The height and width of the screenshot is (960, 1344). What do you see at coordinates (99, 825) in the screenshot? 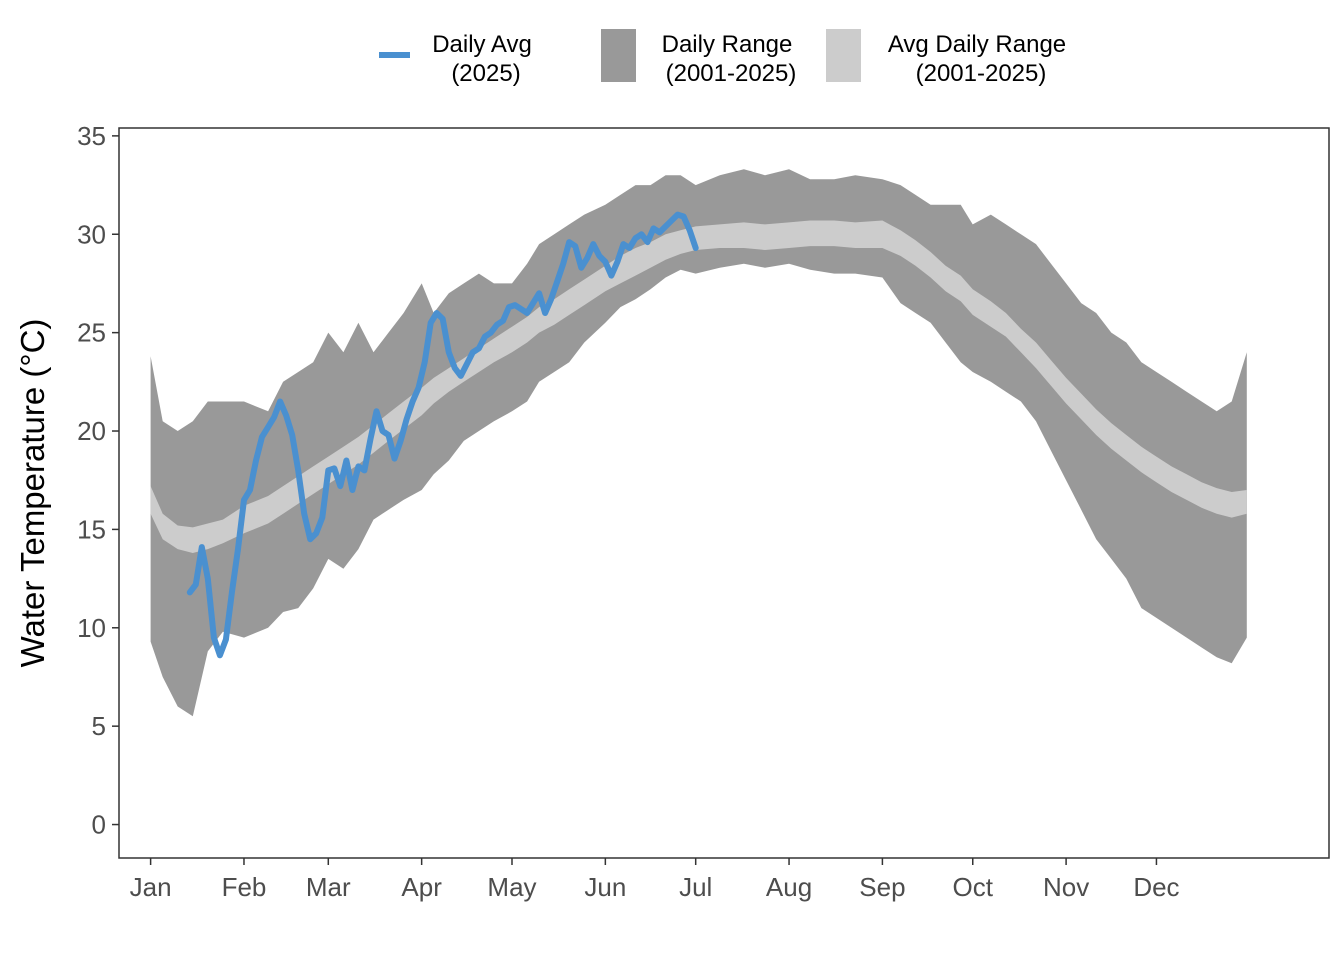
I see `y-tick-label: 0` at bounding box center [99, 825].